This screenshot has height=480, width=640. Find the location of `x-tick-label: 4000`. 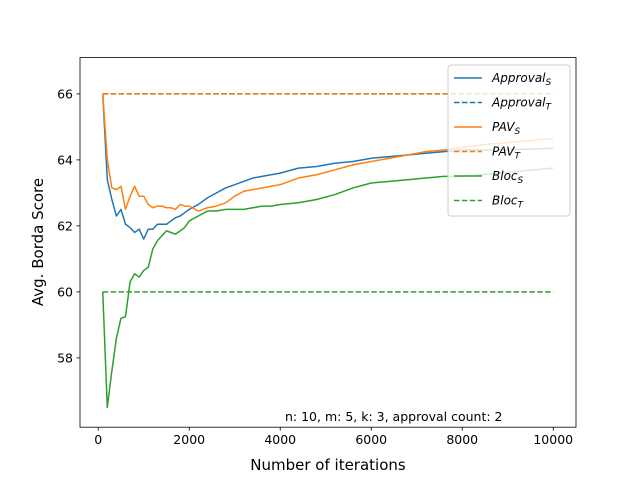

x-tick-label: 4000 is located at coordinates (280, 439).